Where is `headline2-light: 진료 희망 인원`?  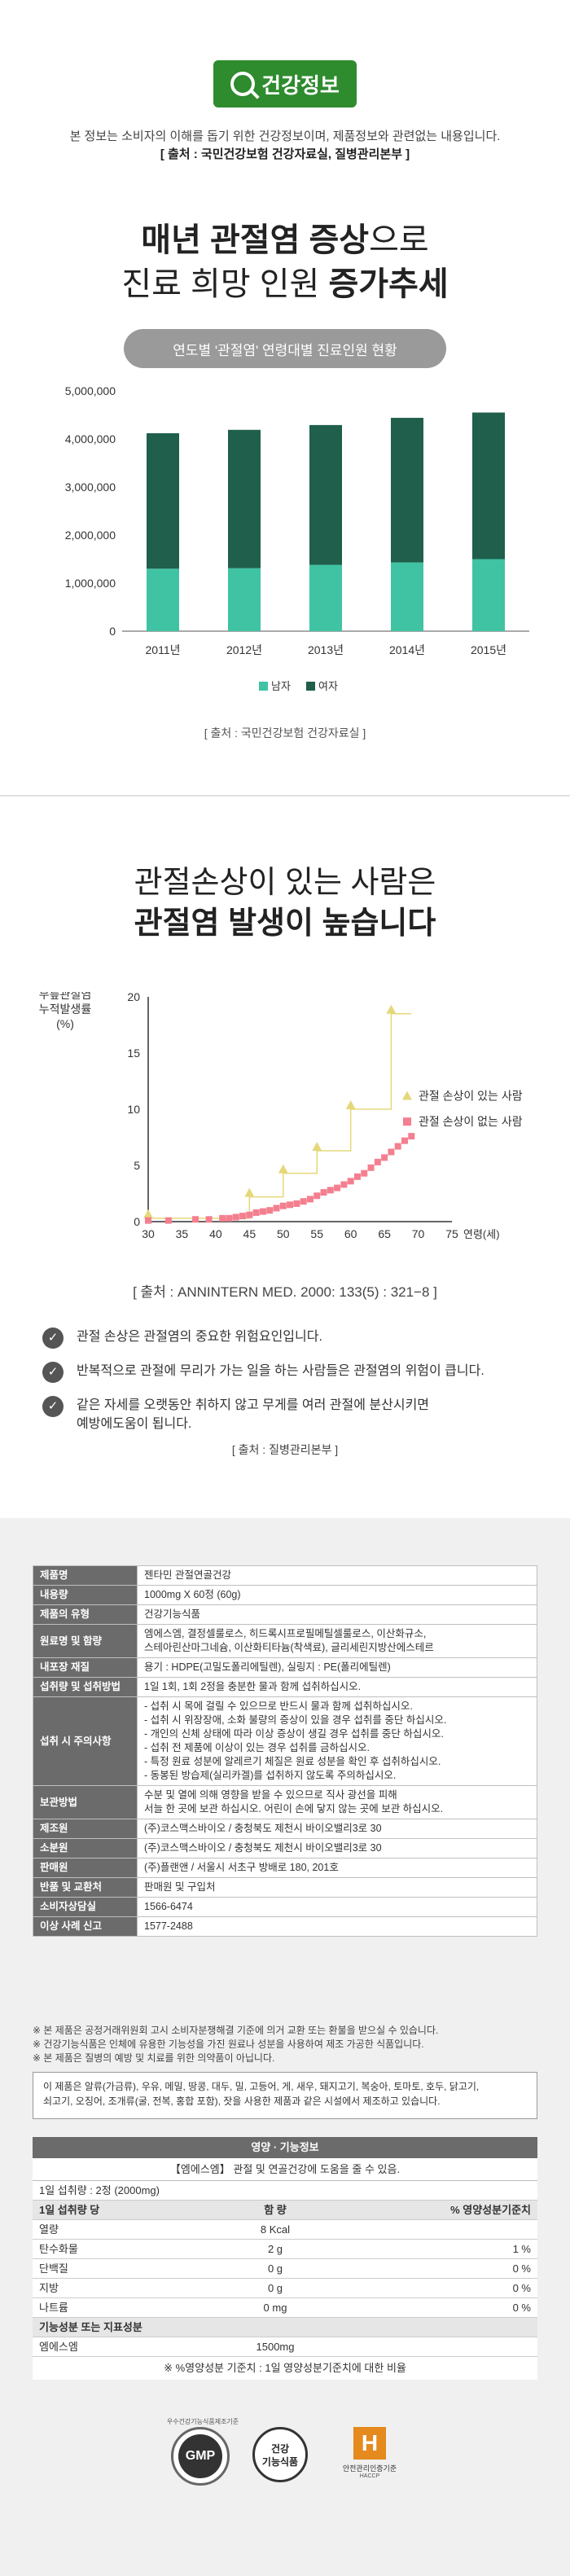 headline2-light: 진료 희망 인원 is located at coordinates (225, 284).